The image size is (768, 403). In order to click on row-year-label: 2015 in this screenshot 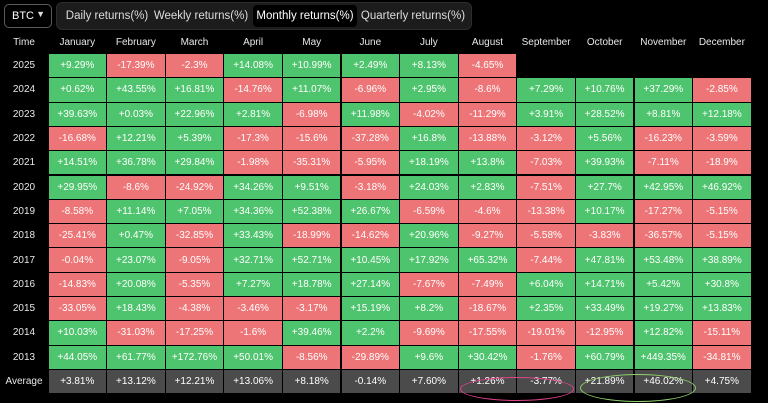, I will do `click(24, 309)`.